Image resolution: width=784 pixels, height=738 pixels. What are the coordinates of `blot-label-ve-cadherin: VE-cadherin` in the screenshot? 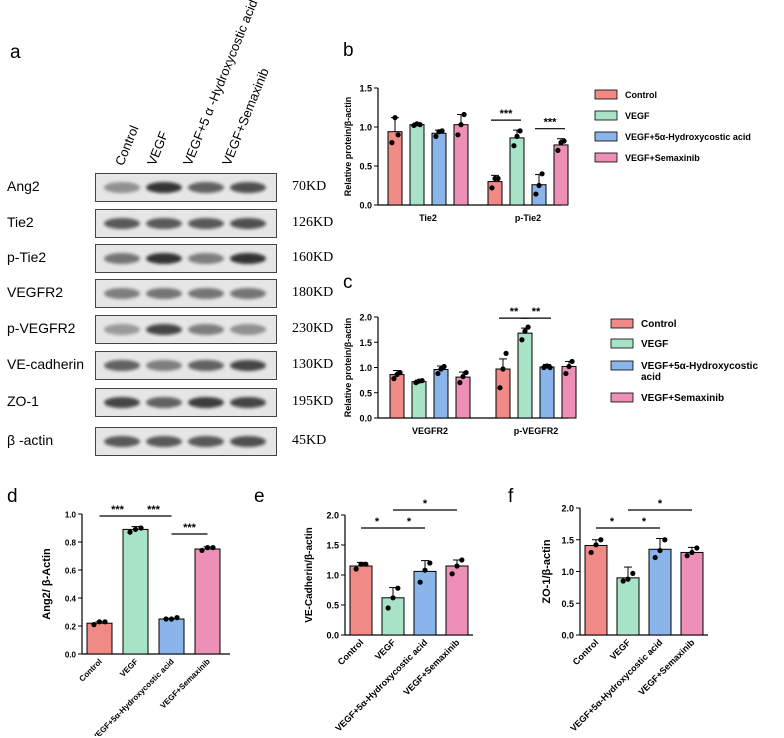 It's located at (46, 364).